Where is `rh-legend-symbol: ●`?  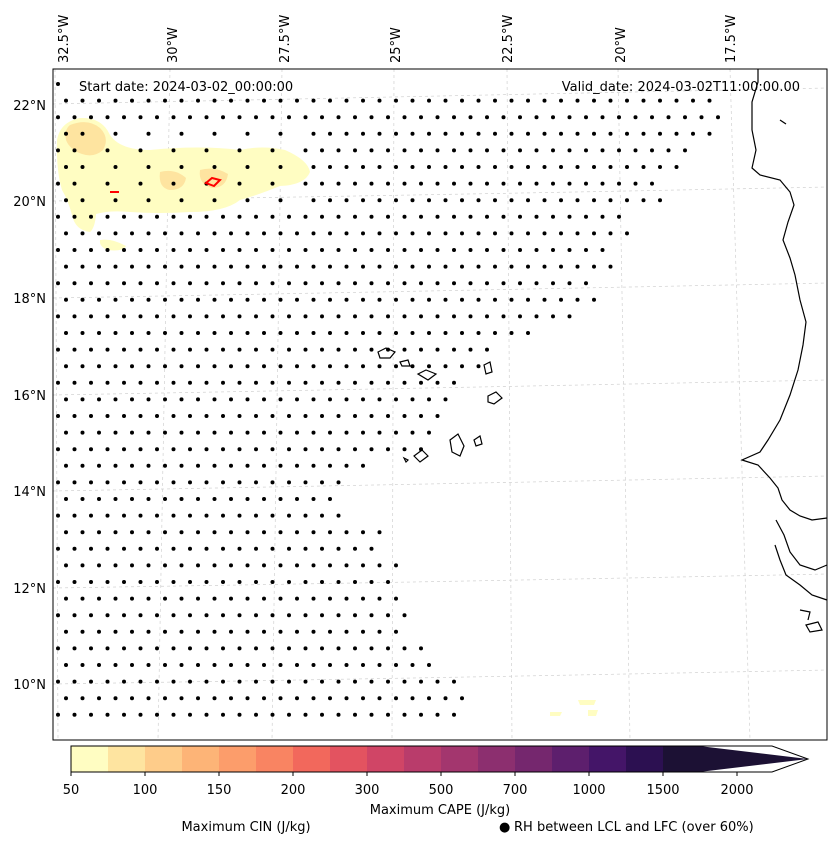 rh-legend-symbol: ● is located at coordinates (504, 827).